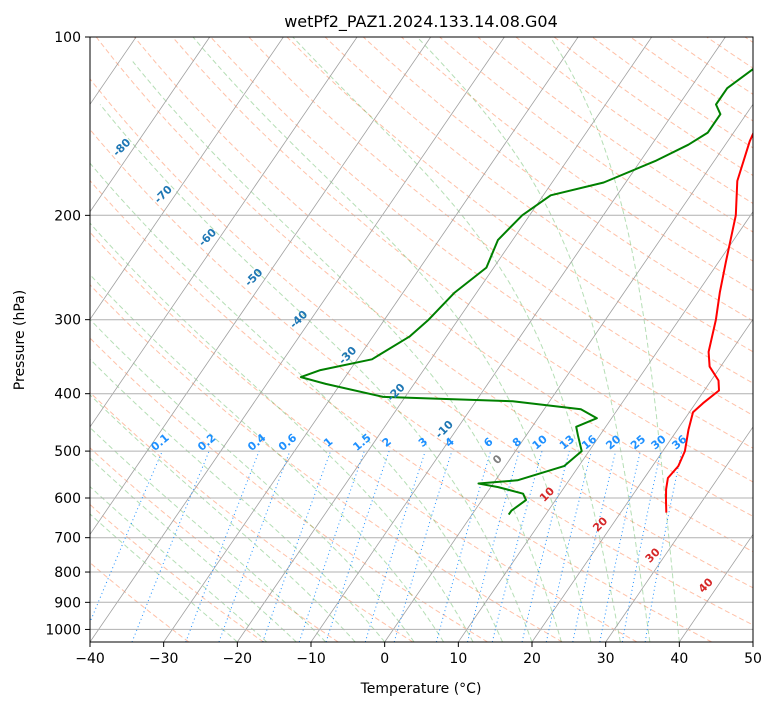 This screenshot has height=708, width=775. I want to click on isotherm-label: -60, so click(207, 237).